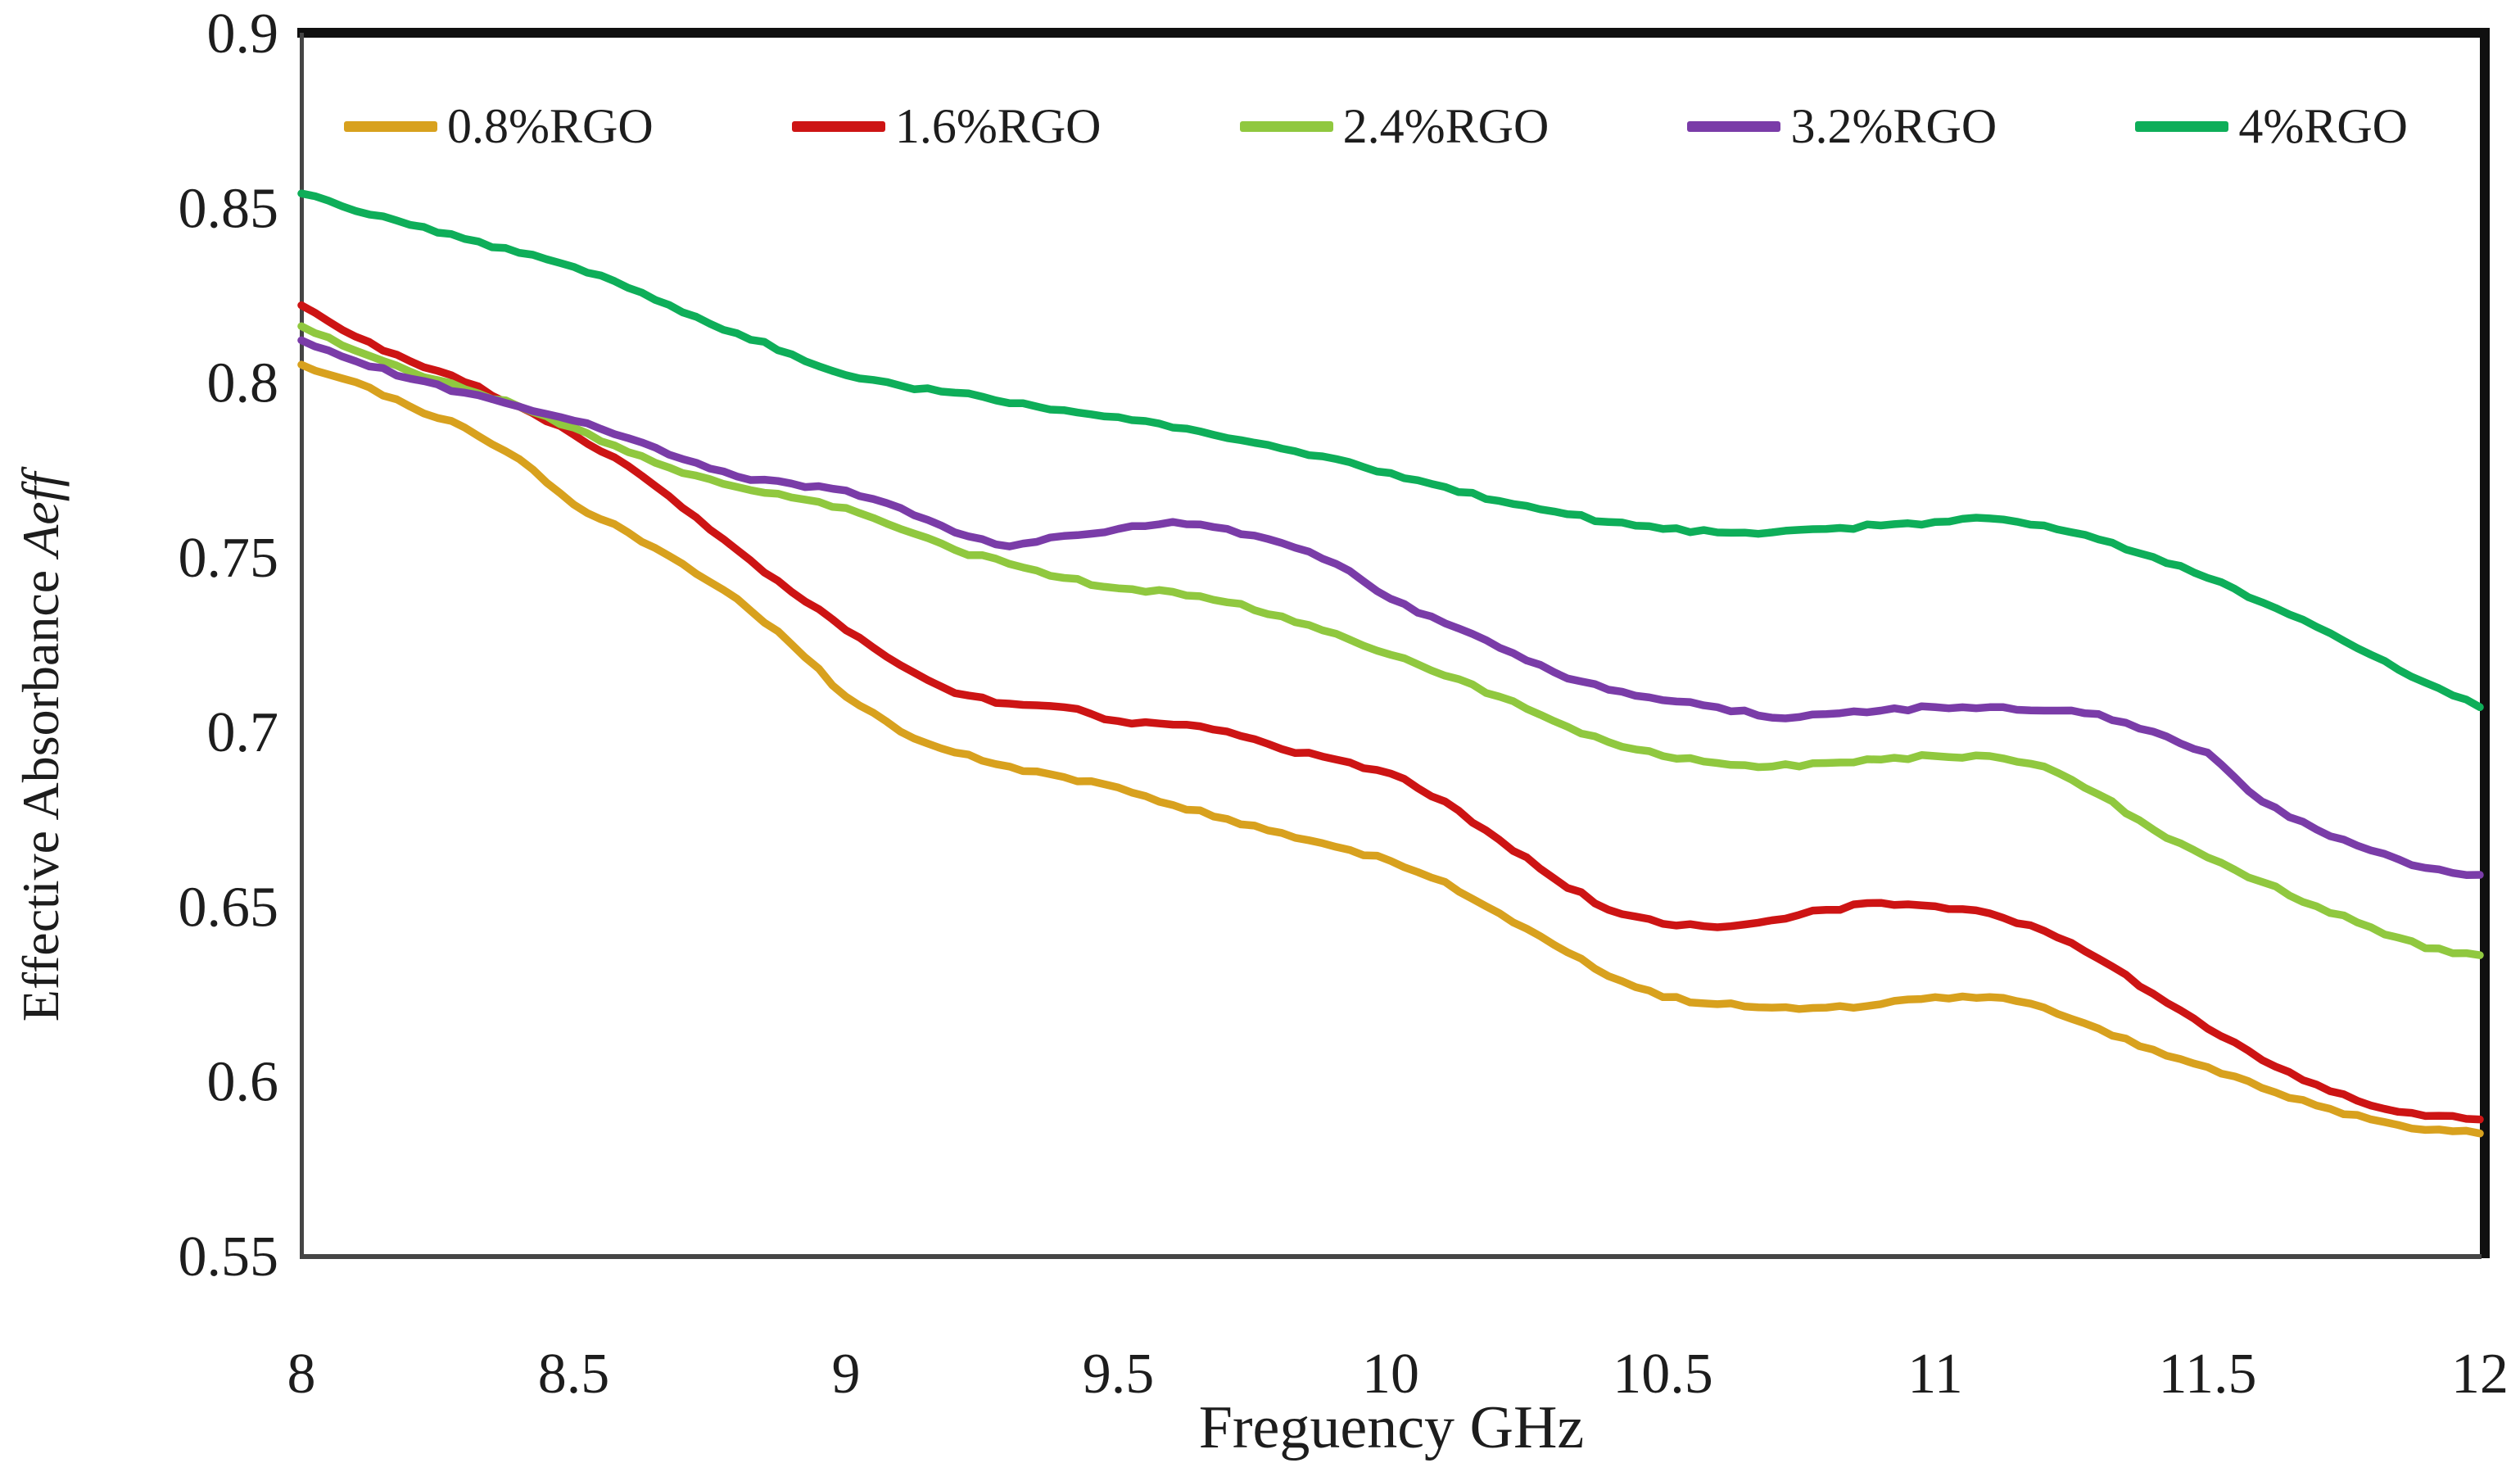  I want to click on legend-item-3-2-rgo: 3.2%RGO, so click(1842, 126).